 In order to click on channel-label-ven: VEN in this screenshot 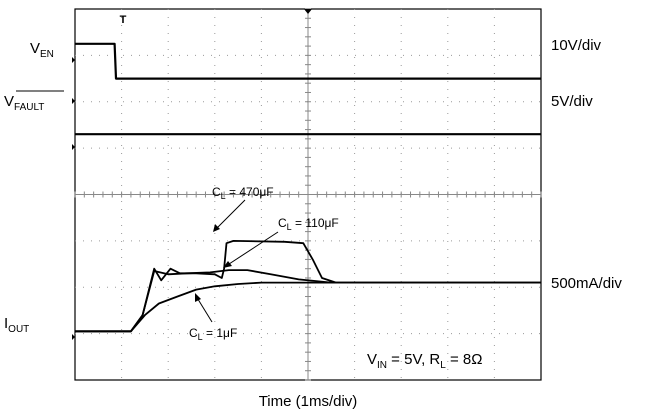, I will do `click(42, 50)`.